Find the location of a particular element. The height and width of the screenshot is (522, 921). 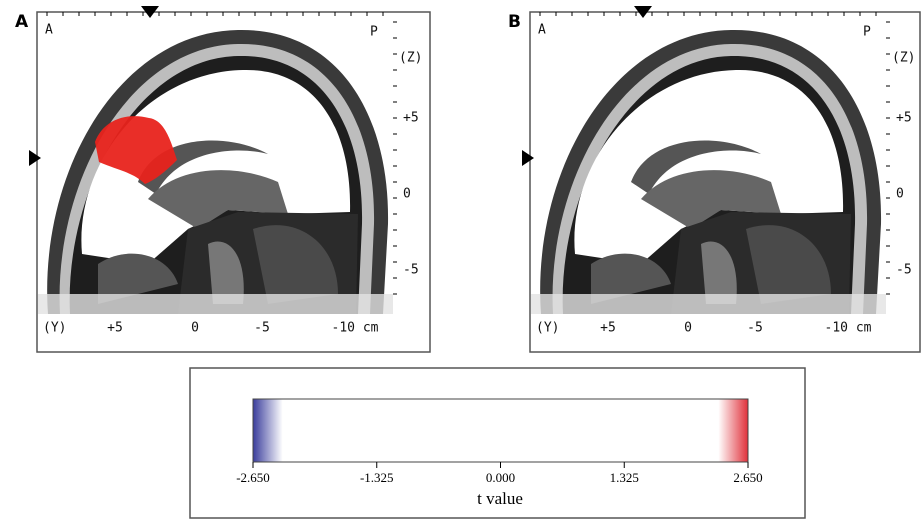

colorbar-tick-label: 0.000 is located at coordinates (500, 477).